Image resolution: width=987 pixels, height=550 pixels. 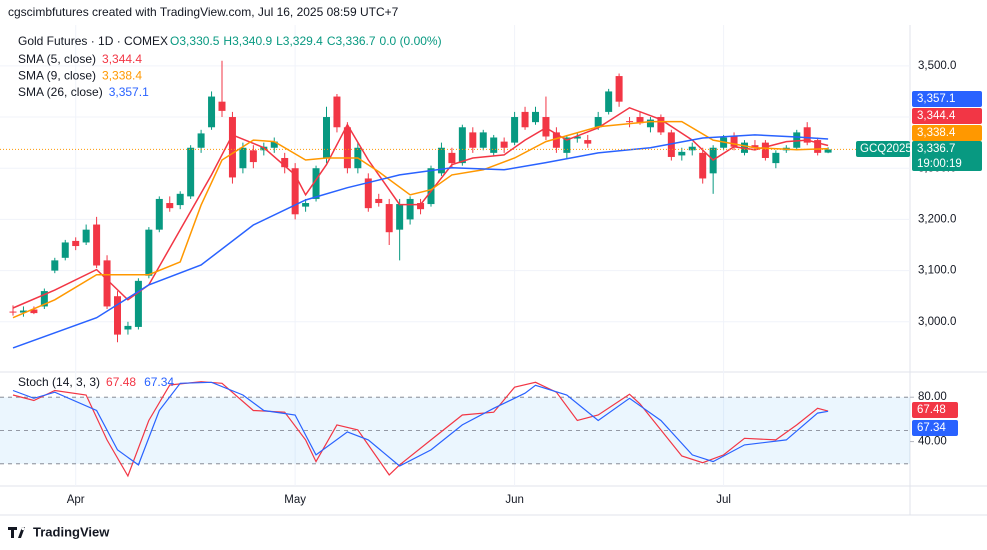 I want to click on price-badge: 3,344.4, so click(x=936, y=116).